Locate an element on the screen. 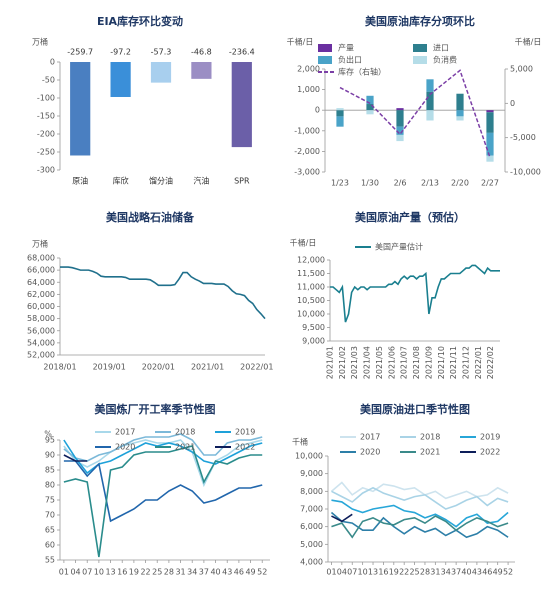 The width and height of the screenshot is (558, 609). y-tick-label: 80 is located at coordinates (50, 485).